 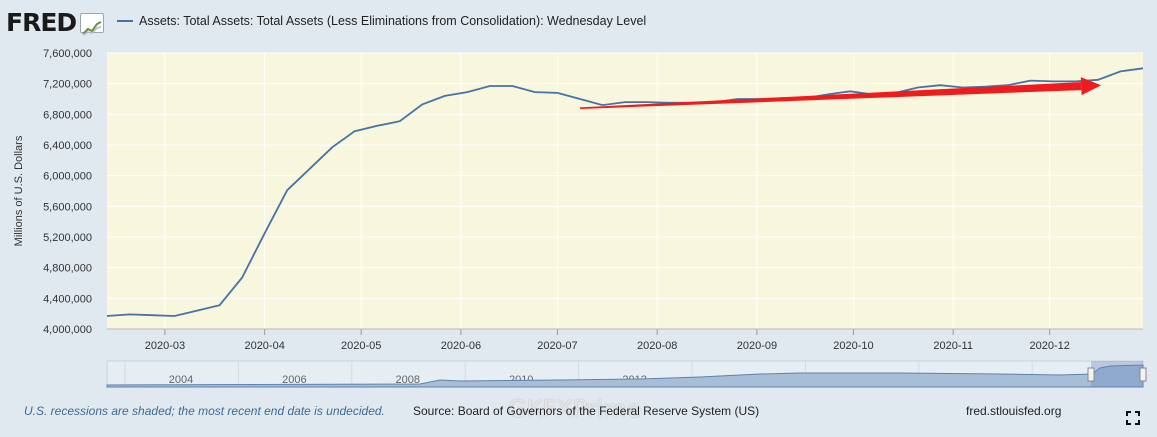 I want to click on navigator-selection, so click(x=1117, y=374).